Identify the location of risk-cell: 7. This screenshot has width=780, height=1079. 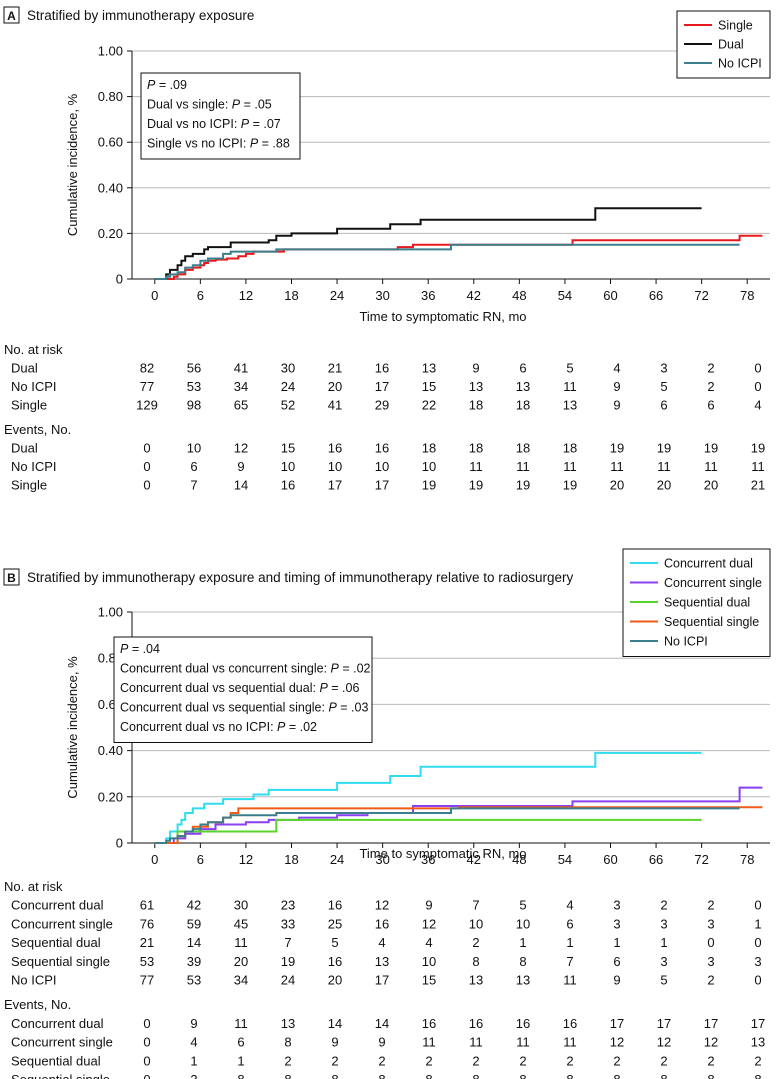
(569, 961).